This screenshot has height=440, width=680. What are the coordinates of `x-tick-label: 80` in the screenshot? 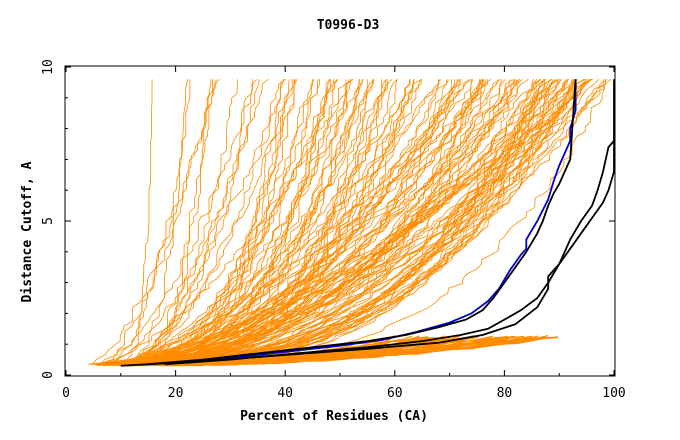 It's located at (505, 393).